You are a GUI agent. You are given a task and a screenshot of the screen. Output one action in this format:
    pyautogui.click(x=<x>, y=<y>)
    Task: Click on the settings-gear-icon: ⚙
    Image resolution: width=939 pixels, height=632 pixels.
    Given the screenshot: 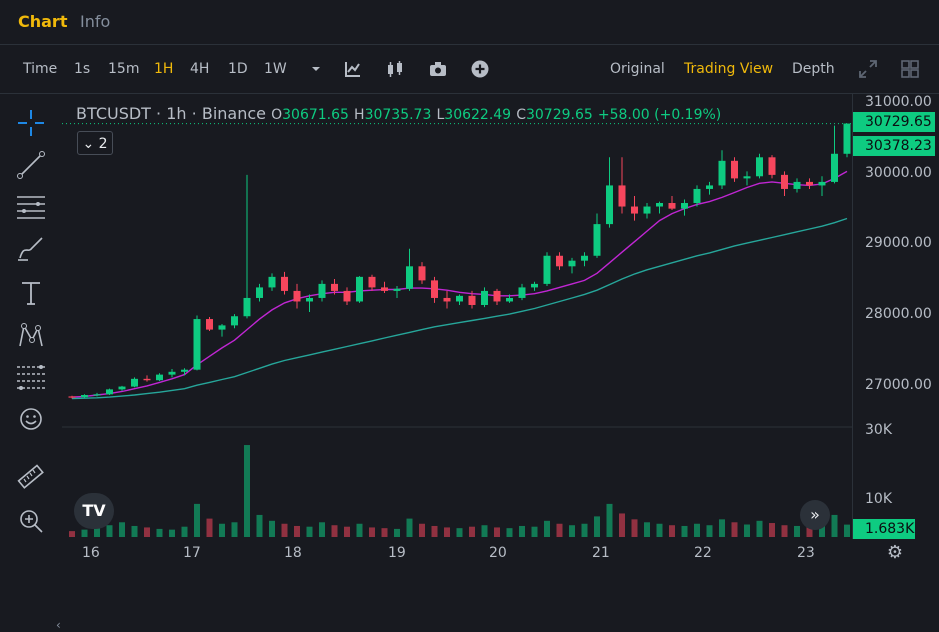 What is the action you would take?
    pyautogui.click(x=895, y=552)
    